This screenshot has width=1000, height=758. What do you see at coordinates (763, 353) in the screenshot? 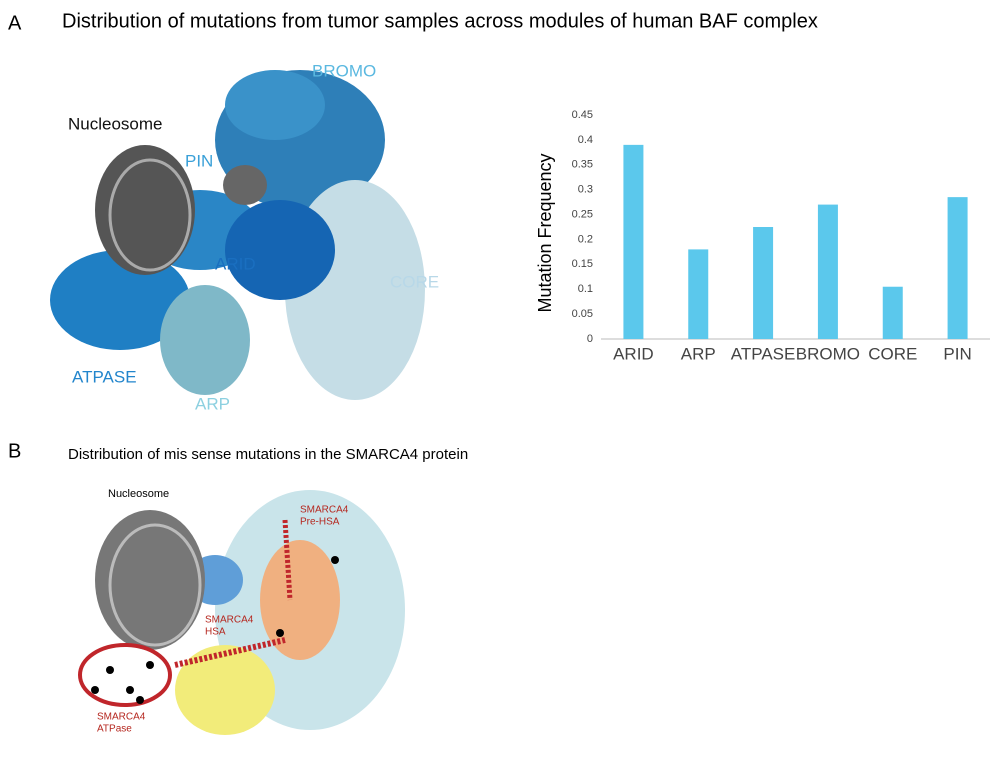
I see `x-tick-label: ATPASE` at bounding box center [763, 353].